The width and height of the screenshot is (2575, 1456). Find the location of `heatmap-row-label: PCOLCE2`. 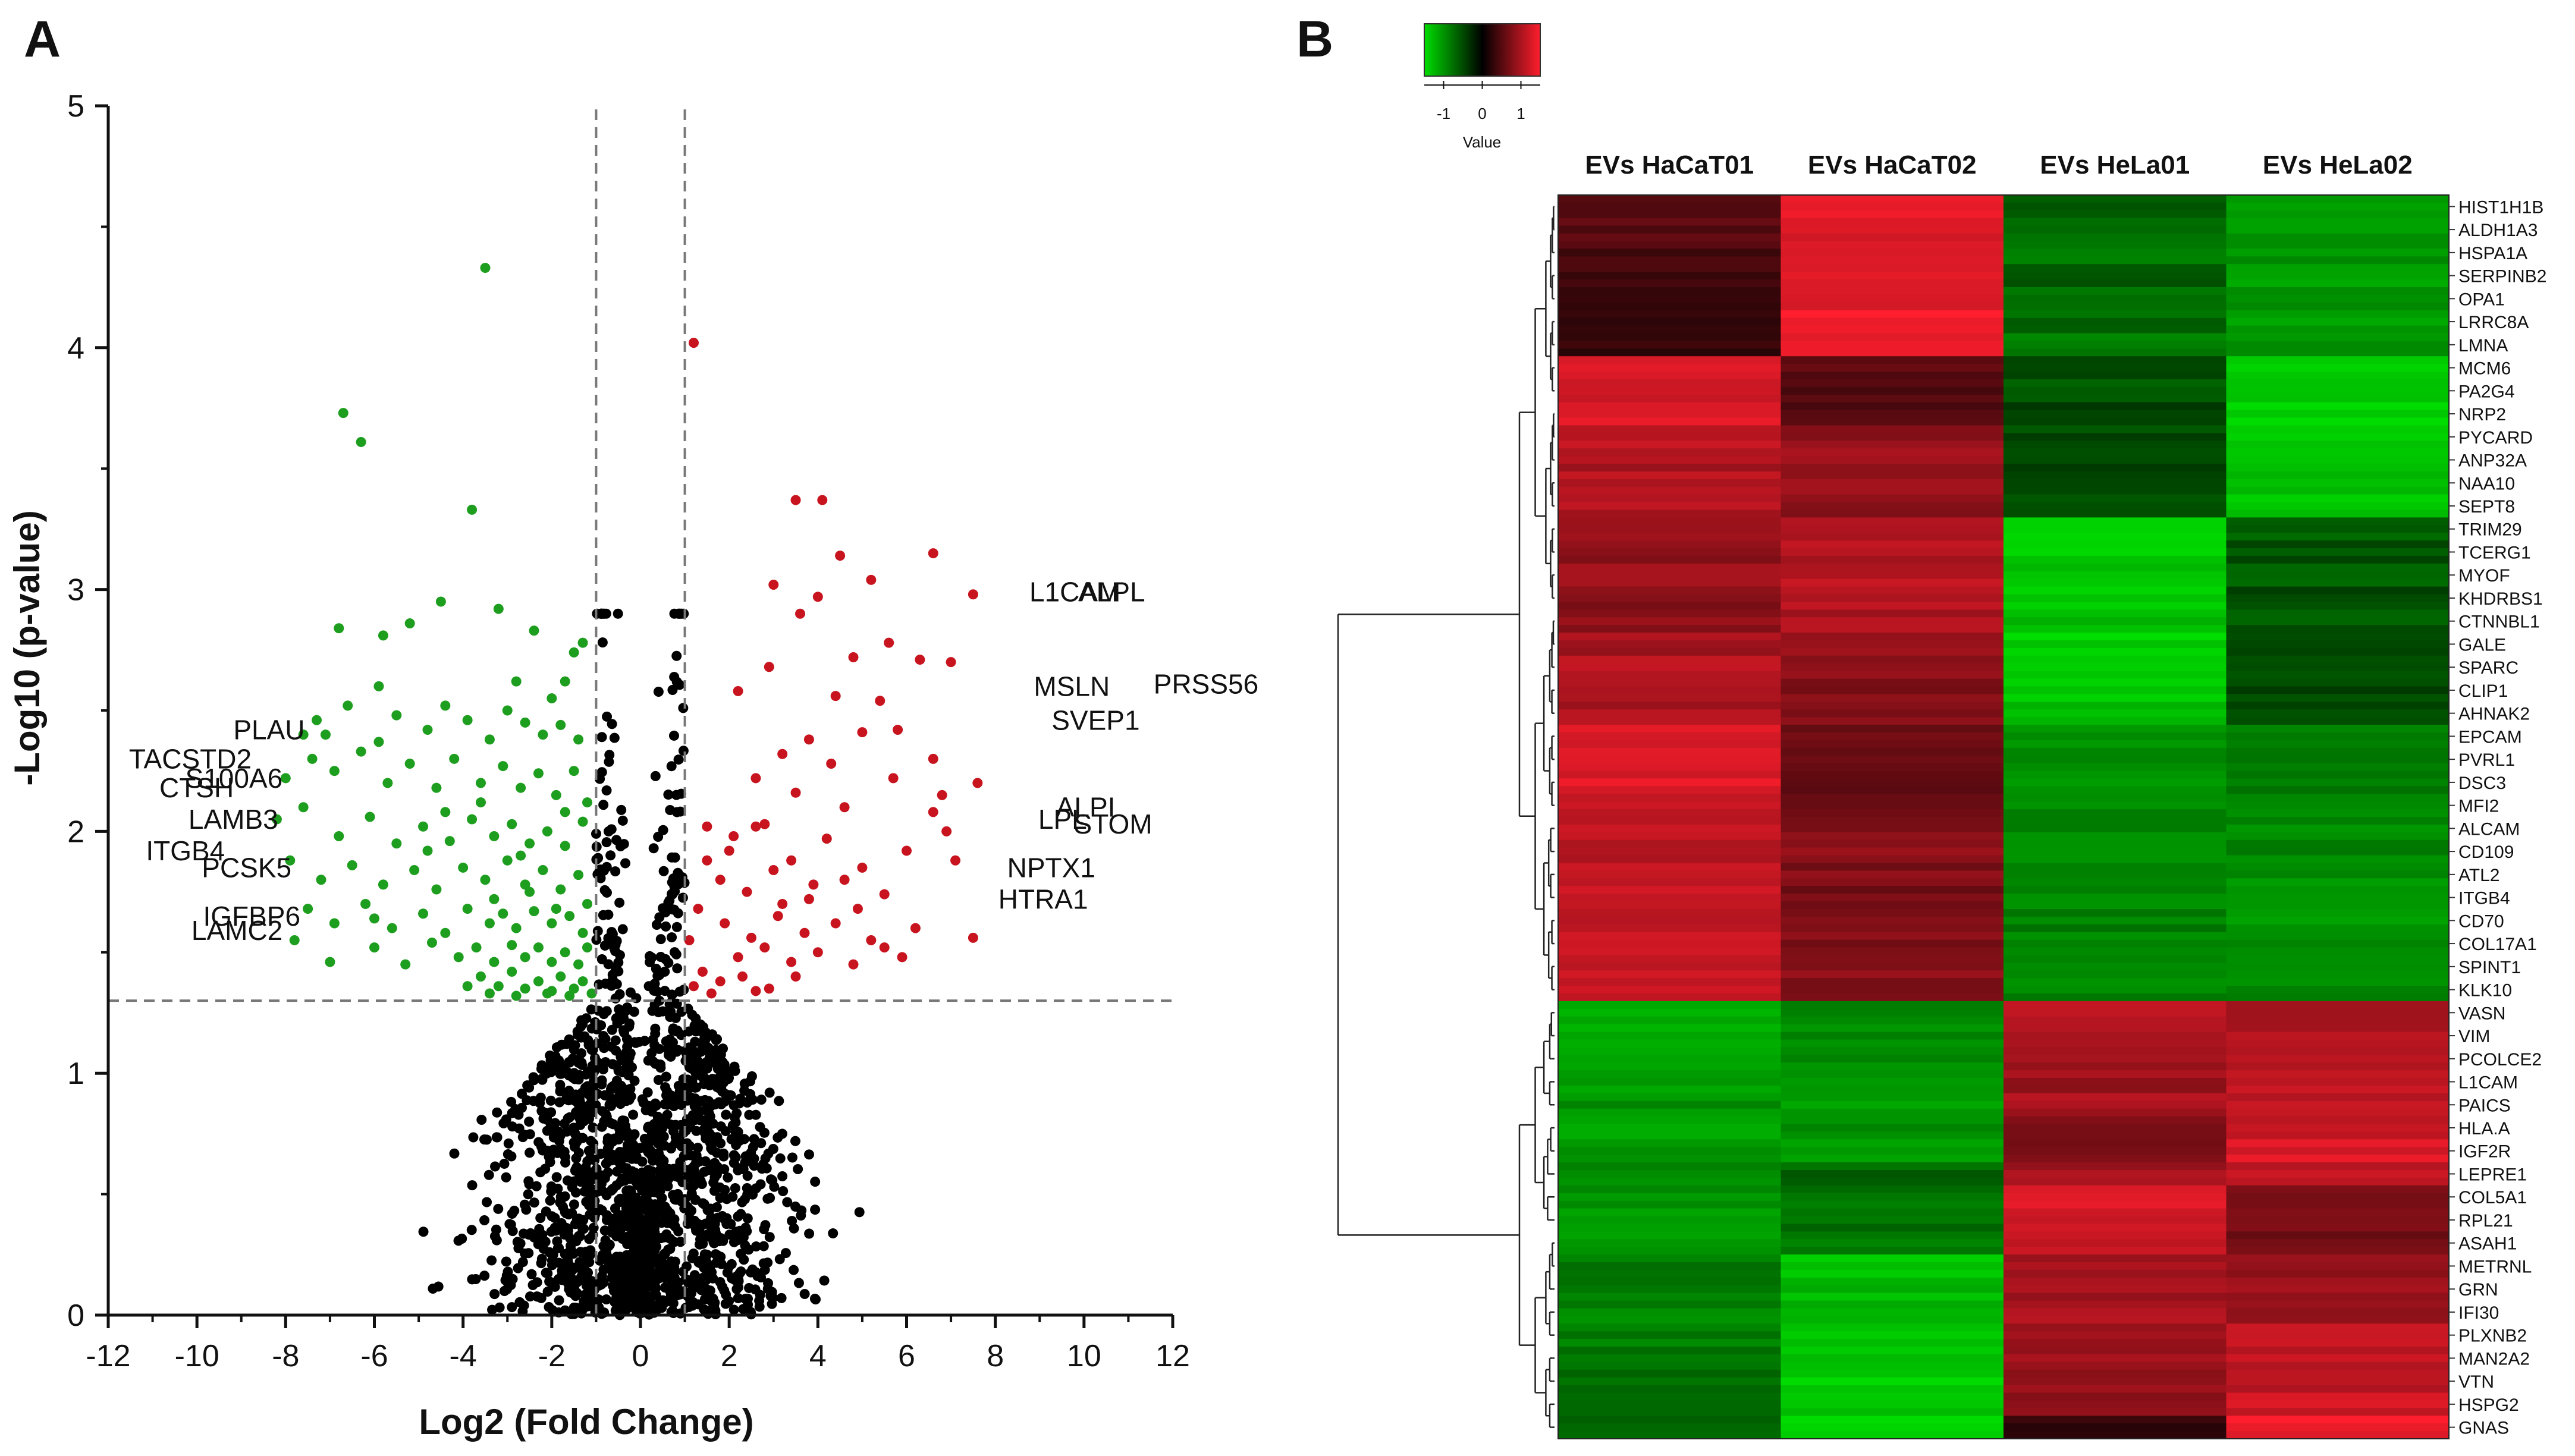

heatmap-row-label: PCOLCE2 is located at coordinates (2500, 1060).